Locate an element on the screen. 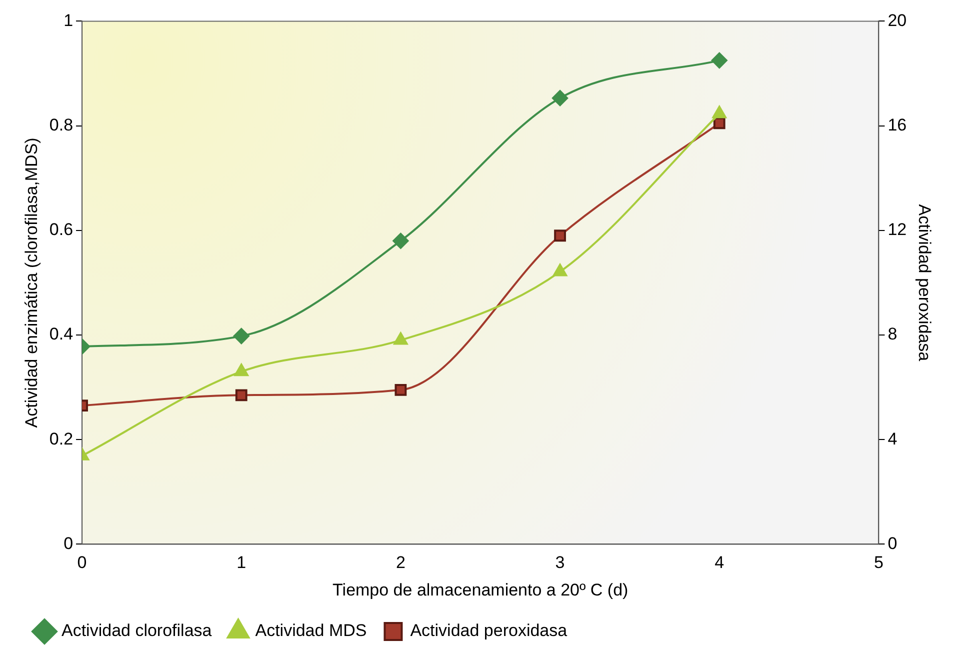  y-tick-label: 0.2 is located at coordinates (61, 438).